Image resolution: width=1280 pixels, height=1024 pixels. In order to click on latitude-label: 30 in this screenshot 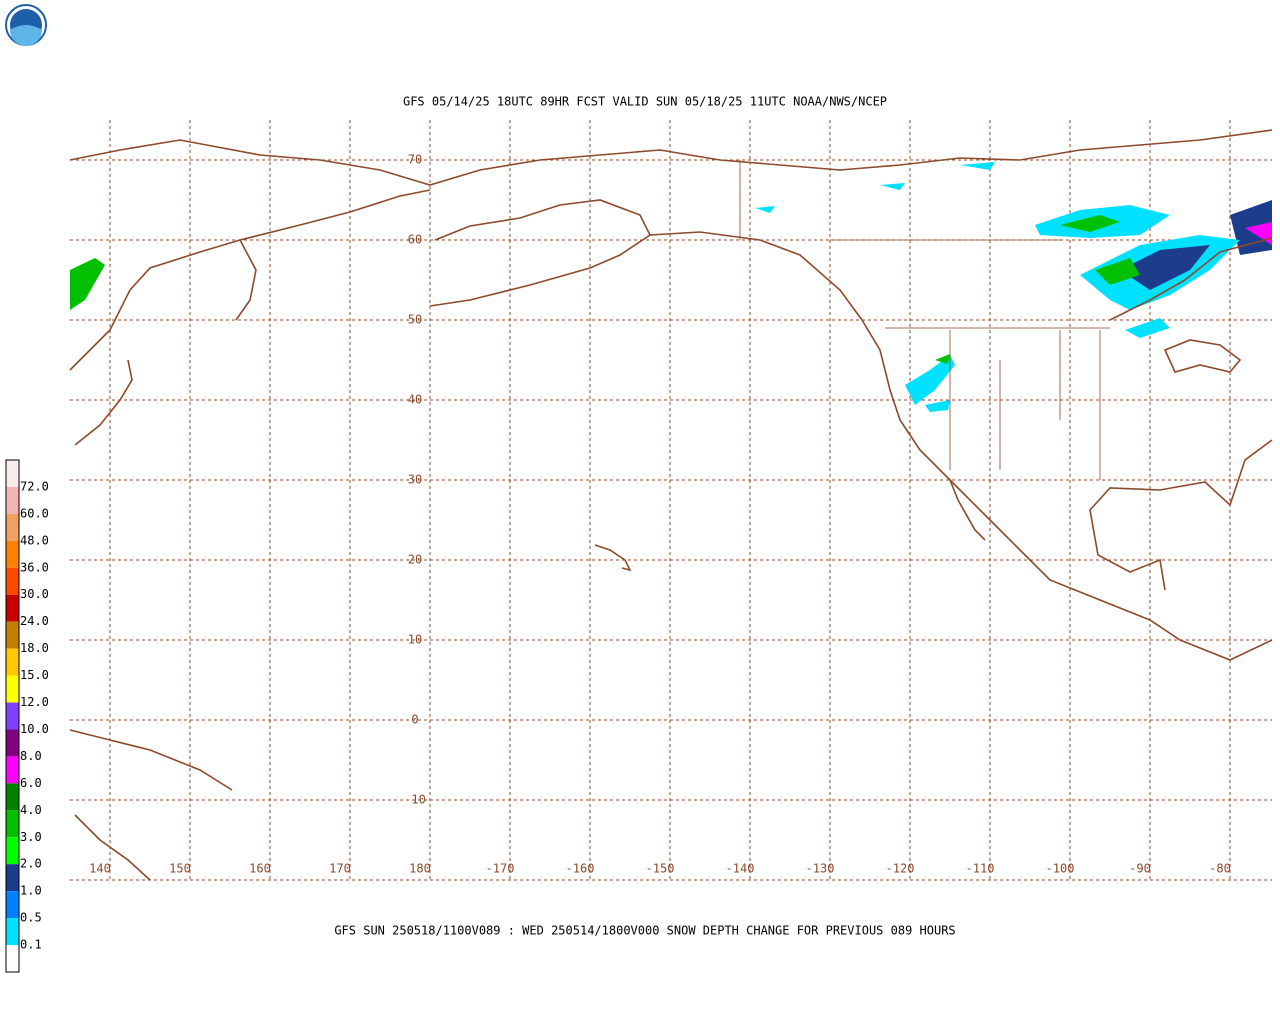, I will do `click(415, 480)`.